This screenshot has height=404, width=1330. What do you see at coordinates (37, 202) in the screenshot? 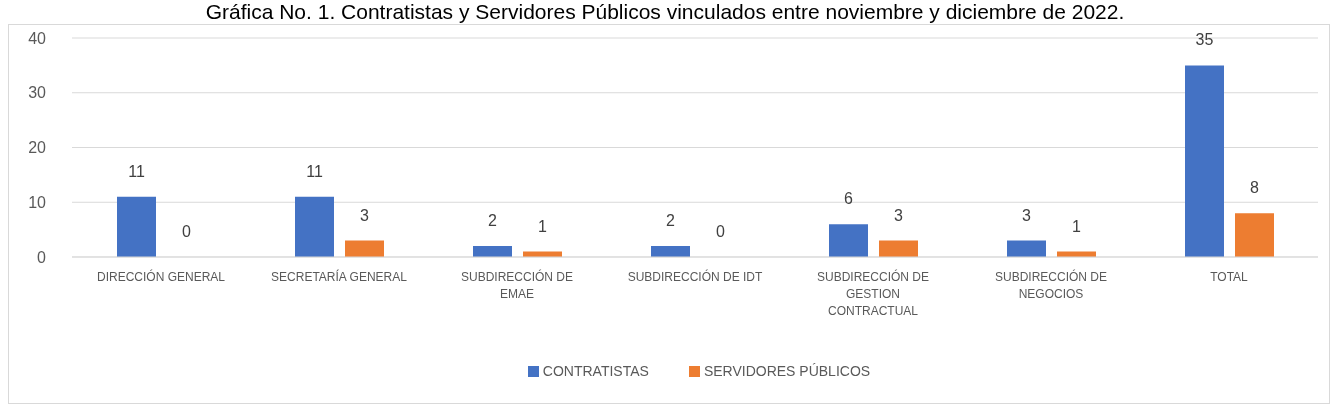
I see `y-tick-label: 10` at bounding box center [37, 202].